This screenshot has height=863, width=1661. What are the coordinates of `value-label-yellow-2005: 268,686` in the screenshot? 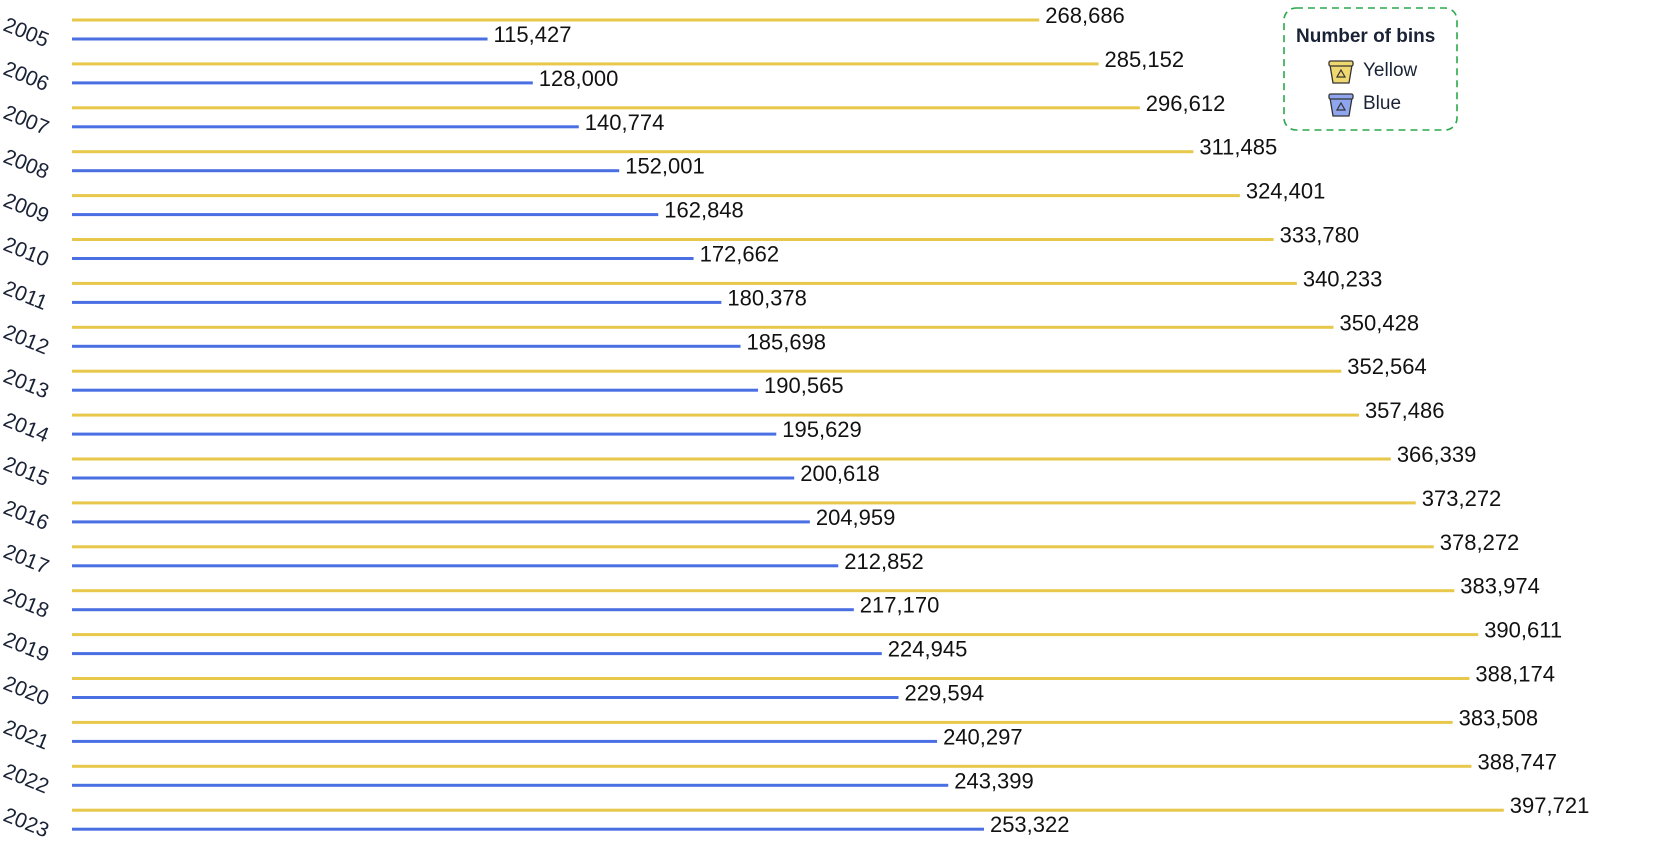 It's located at (1085, 15).